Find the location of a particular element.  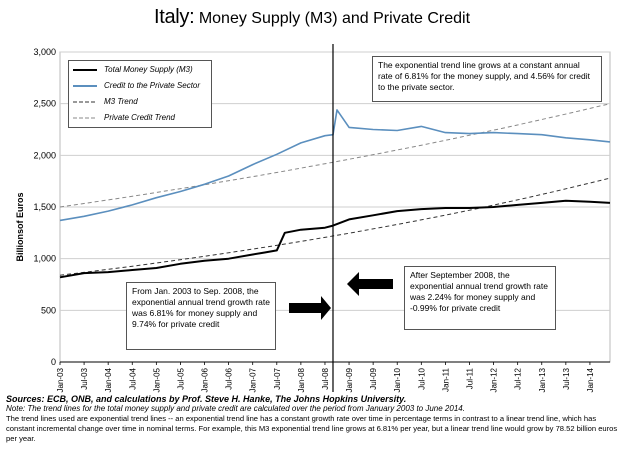

x-tick-label: Jul-07 is located at coordinates (277, 378).